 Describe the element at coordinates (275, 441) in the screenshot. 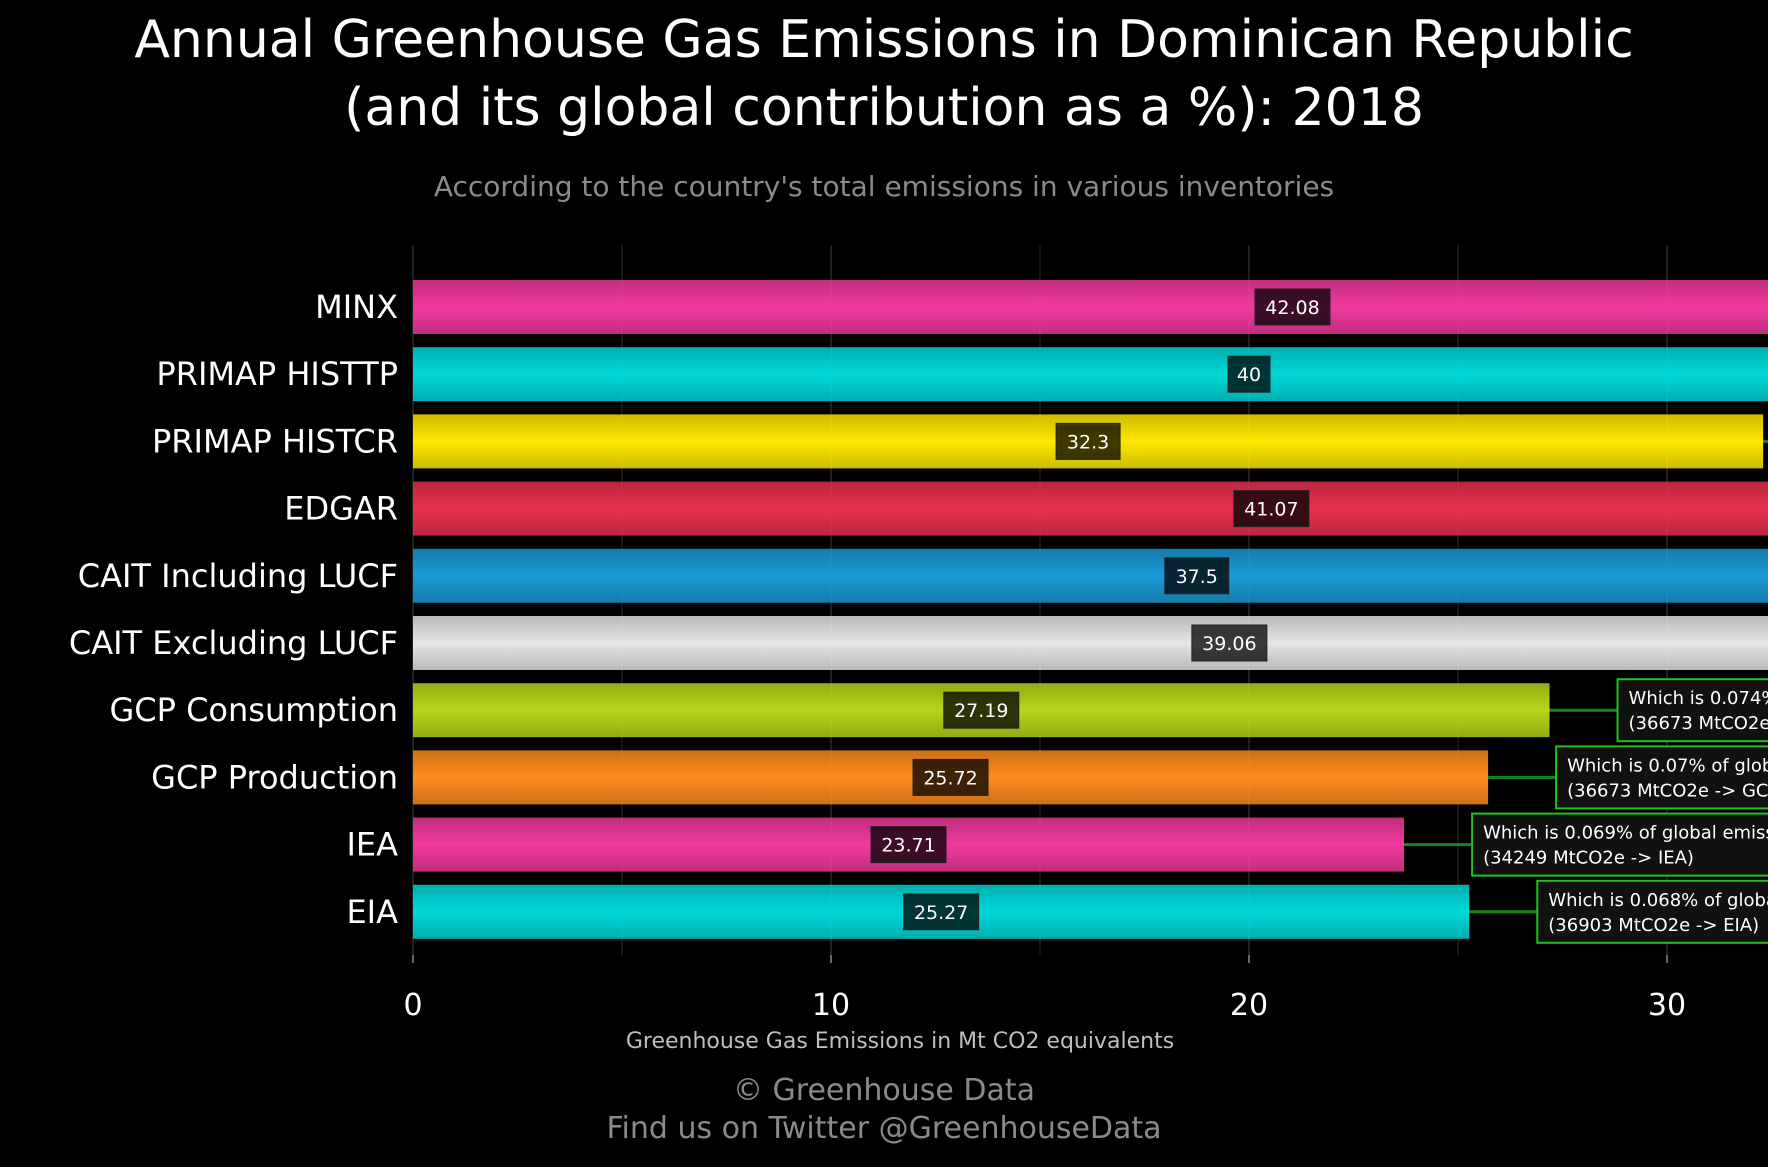

I see `category-label: PRIMAP HISTCR` at that location.